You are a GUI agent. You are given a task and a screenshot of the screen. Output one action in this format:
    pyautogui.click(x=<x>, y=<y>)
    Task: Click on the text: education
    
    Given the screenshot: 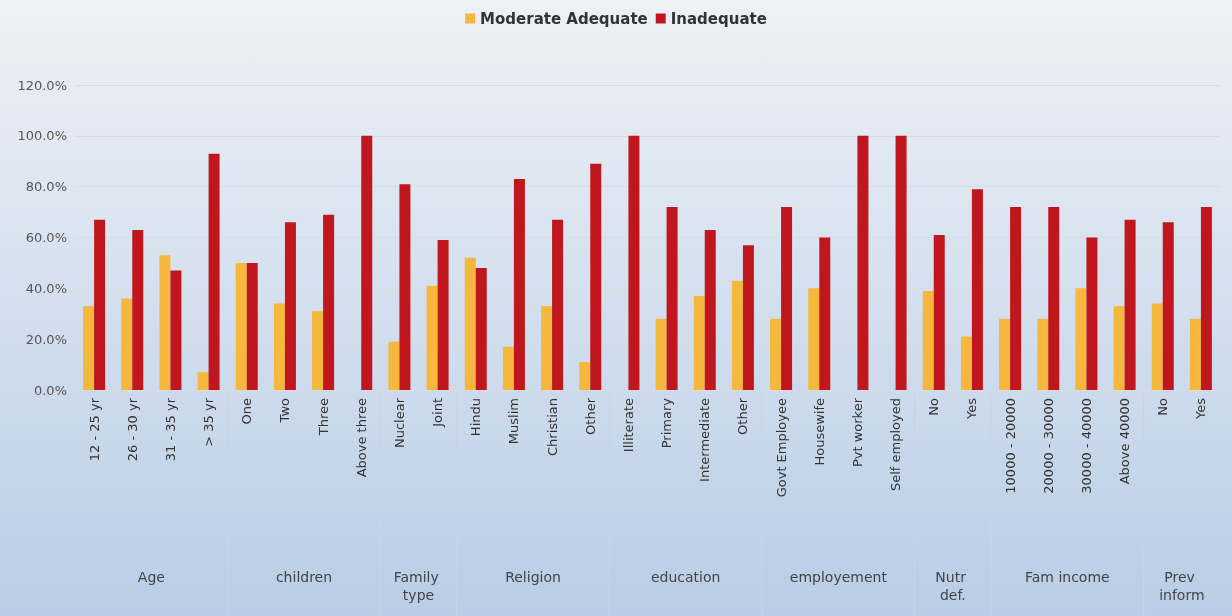 What is the action you would take?
    pyautogui.click(x=685, y=577)
    